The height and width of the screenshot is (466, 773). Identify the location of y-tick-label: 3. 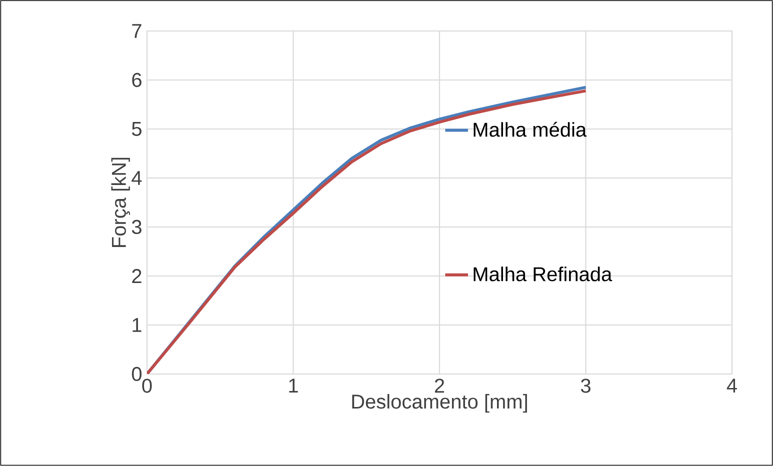
(137, 227).